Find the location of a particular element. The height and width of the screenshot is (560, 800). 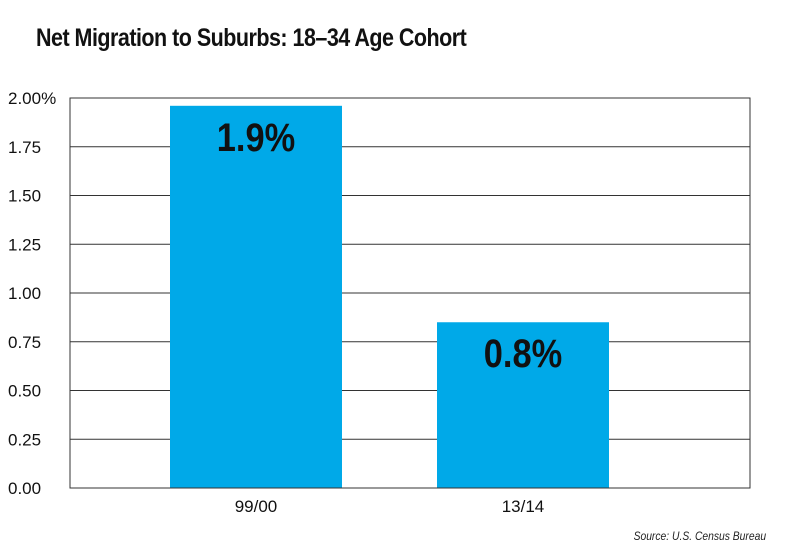

y-tick-label: 1.25 is located at coordinates (24, 244).